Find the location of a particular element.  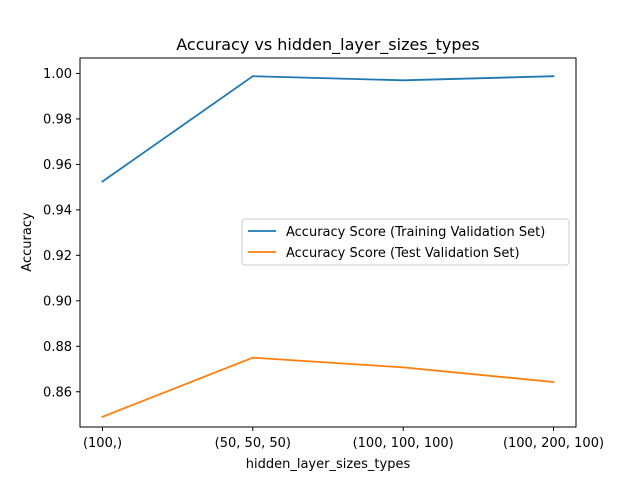

y-tick-label: 0.98 is located at coordinates (57, 119).